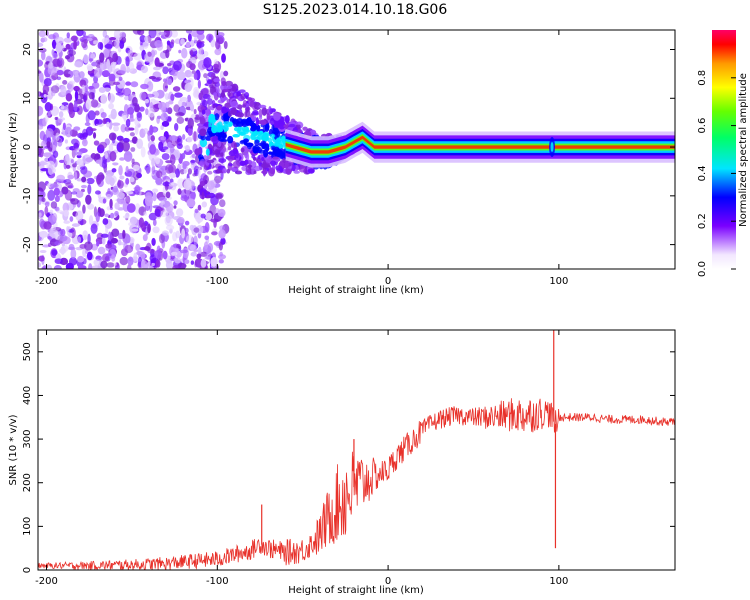 This screenshot has height=600, width=750. I want to click on snr-y-label: SNR (10 * v/v), so click(13, 449).